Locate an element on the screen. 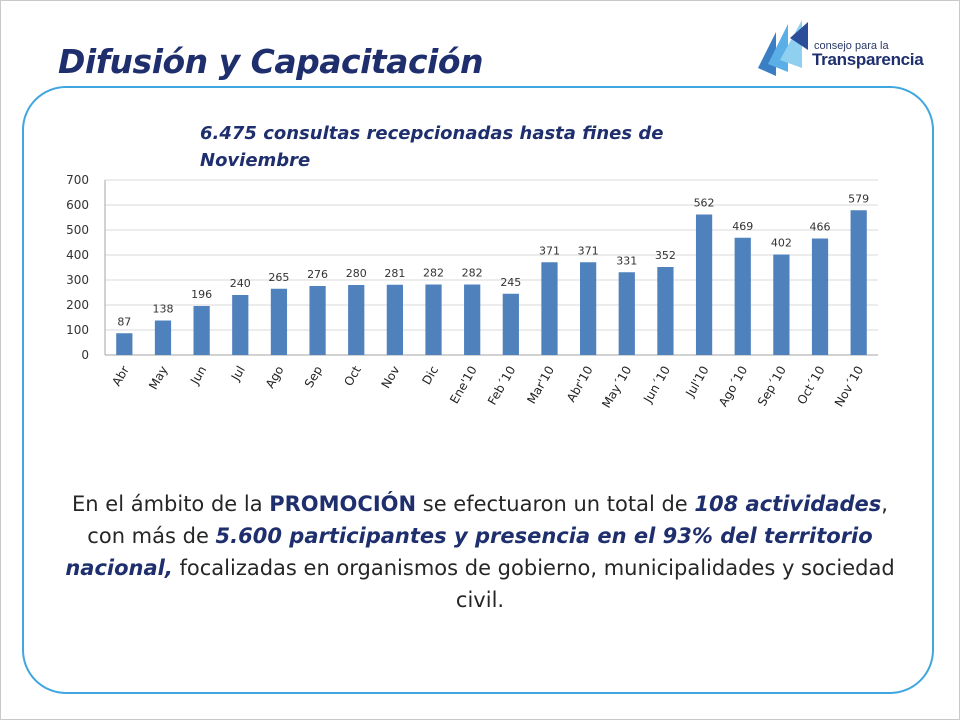 The height and width of the screenshot is (720, 960). y-tick-label: 700 is located at coordinates (77, 180).